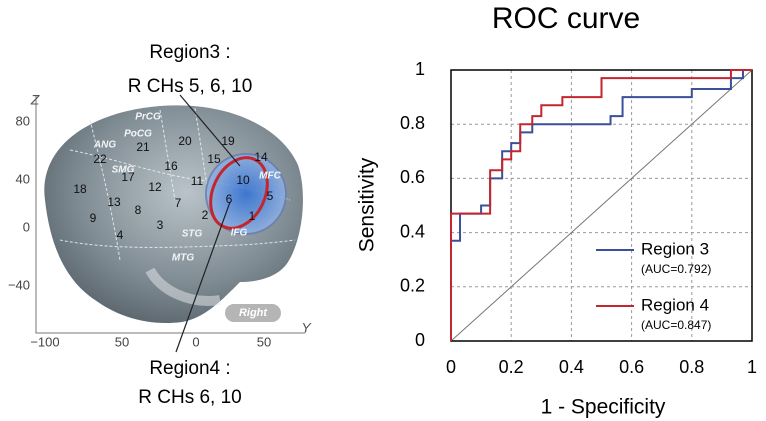 Image resolution: width=766 pixels, height=421 pixels. What do you see at coordinates (100, 159) in the screenshot?
I see `channel-label: 22` at bounding box center [100, 159].